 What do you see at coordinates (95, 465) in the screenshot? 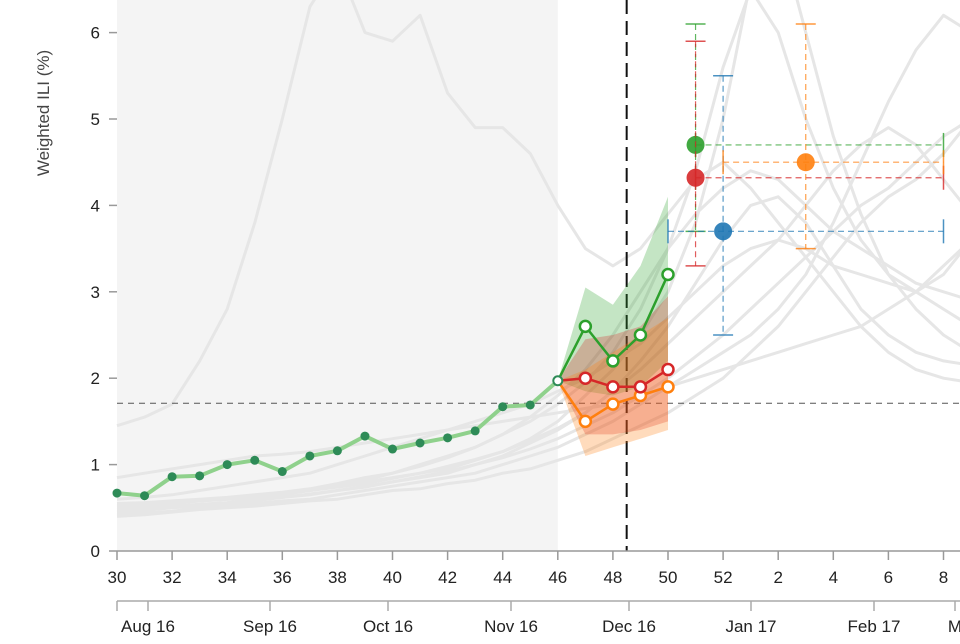
I see `y-tick-label: 1` at bounding box center [95, 465].